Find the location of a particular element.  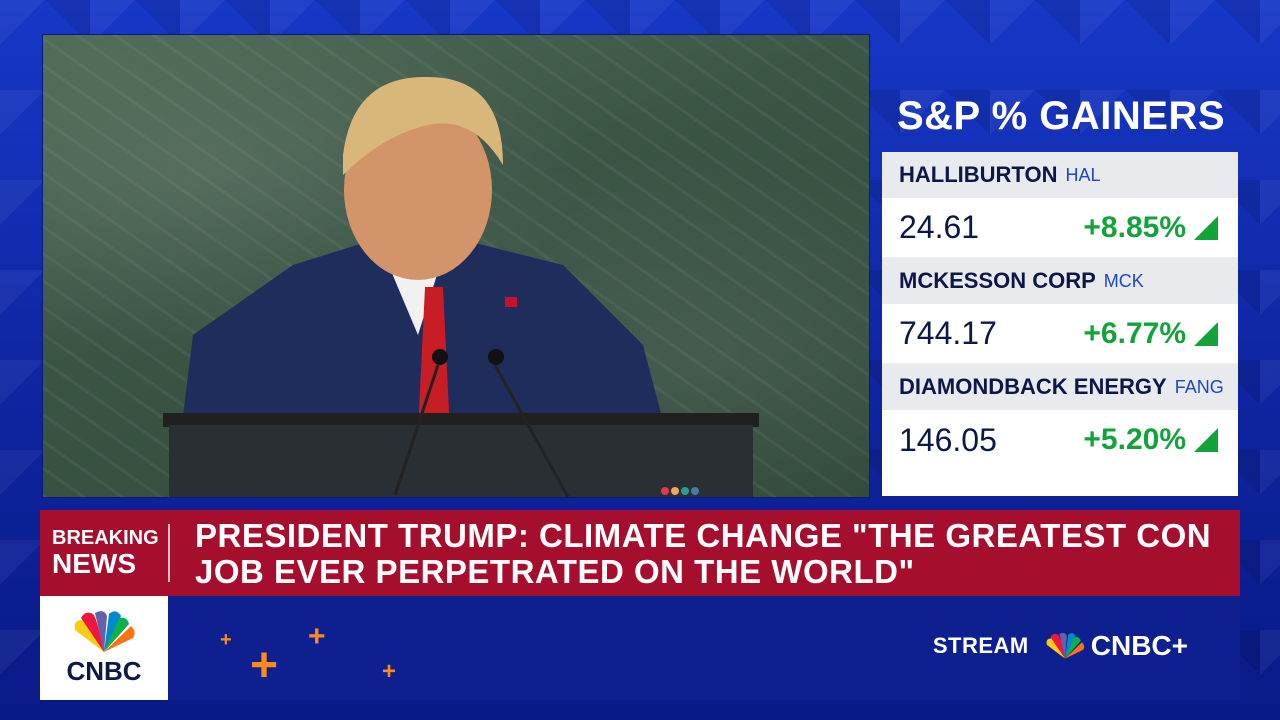

stock-price-row: 744.17 +6.77% is located at coordinates (1060, 334).